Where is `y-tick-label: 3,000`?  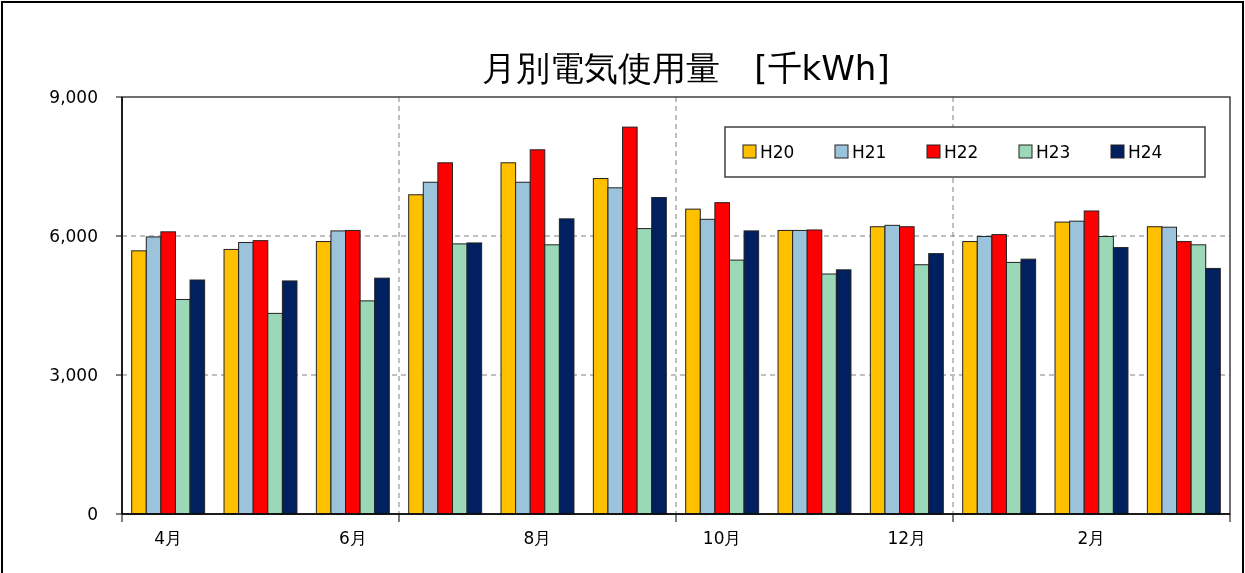
y-tick-label: 3,000 is located at coordinates (73, 375).